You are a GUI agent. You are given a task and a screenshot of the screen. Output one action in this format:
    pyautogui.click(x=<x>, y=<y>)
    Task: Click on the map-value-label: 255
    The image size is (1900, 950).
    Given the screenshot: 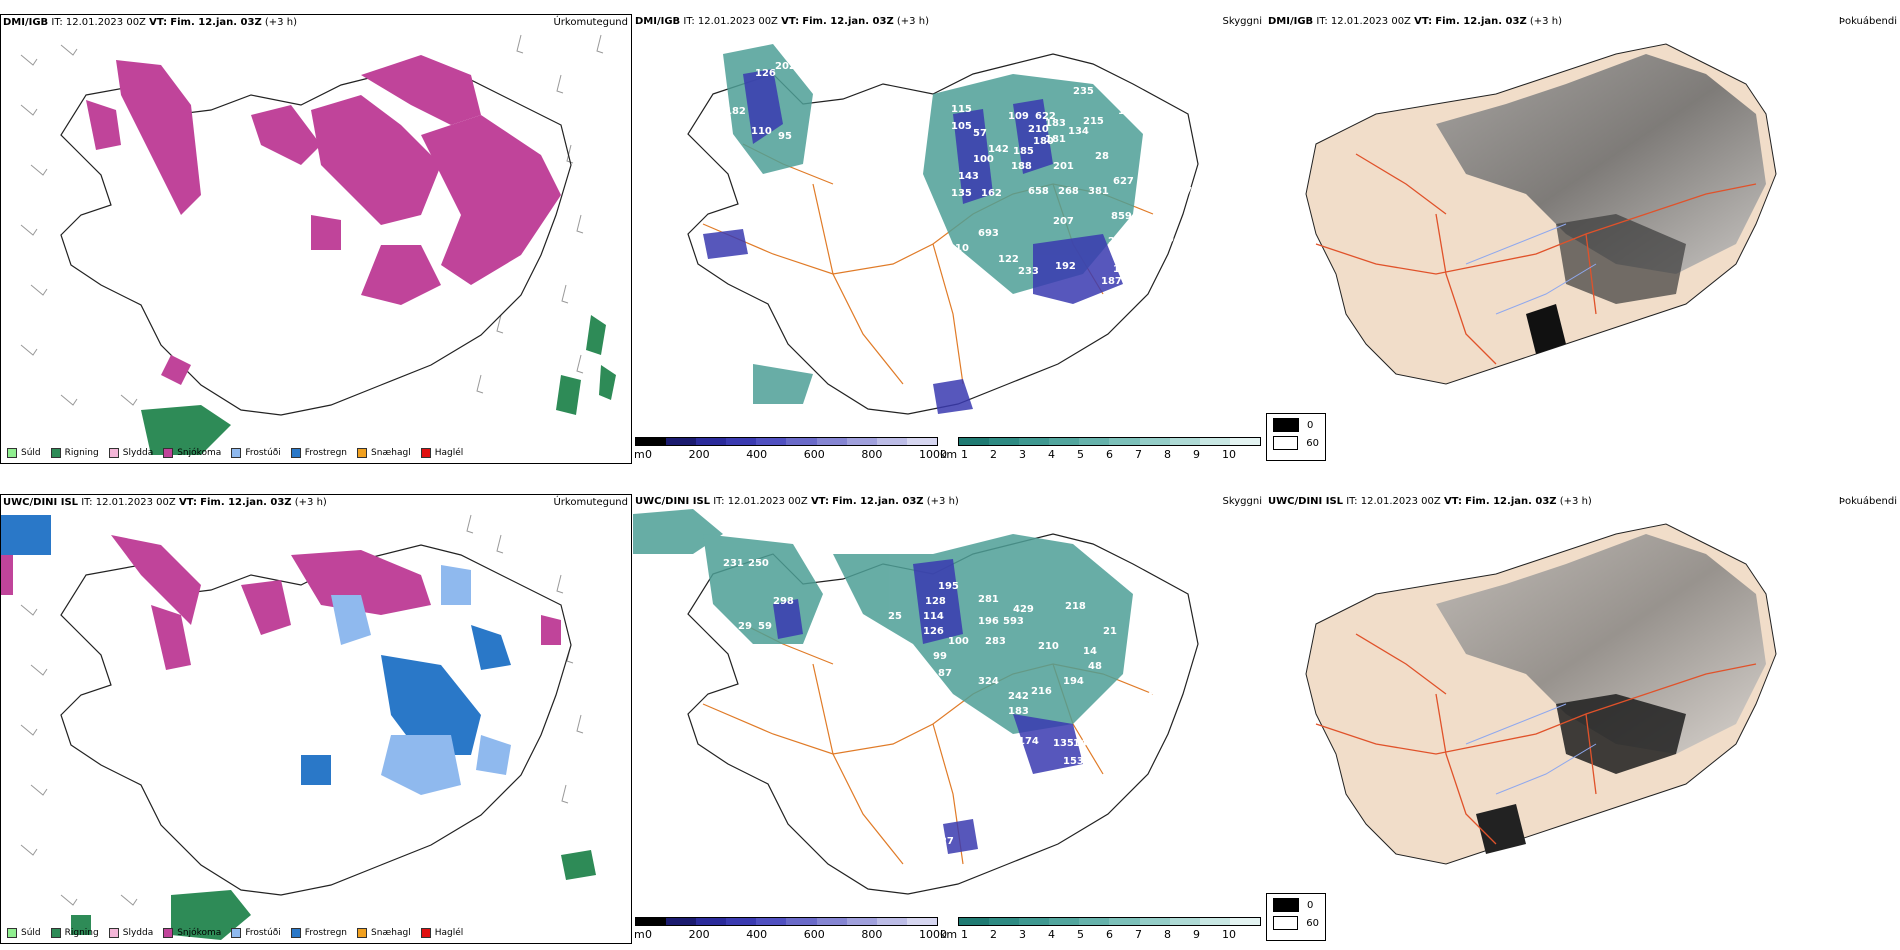 What is the action you would take?
    pyautogui.click(x=1118, y=241)
    